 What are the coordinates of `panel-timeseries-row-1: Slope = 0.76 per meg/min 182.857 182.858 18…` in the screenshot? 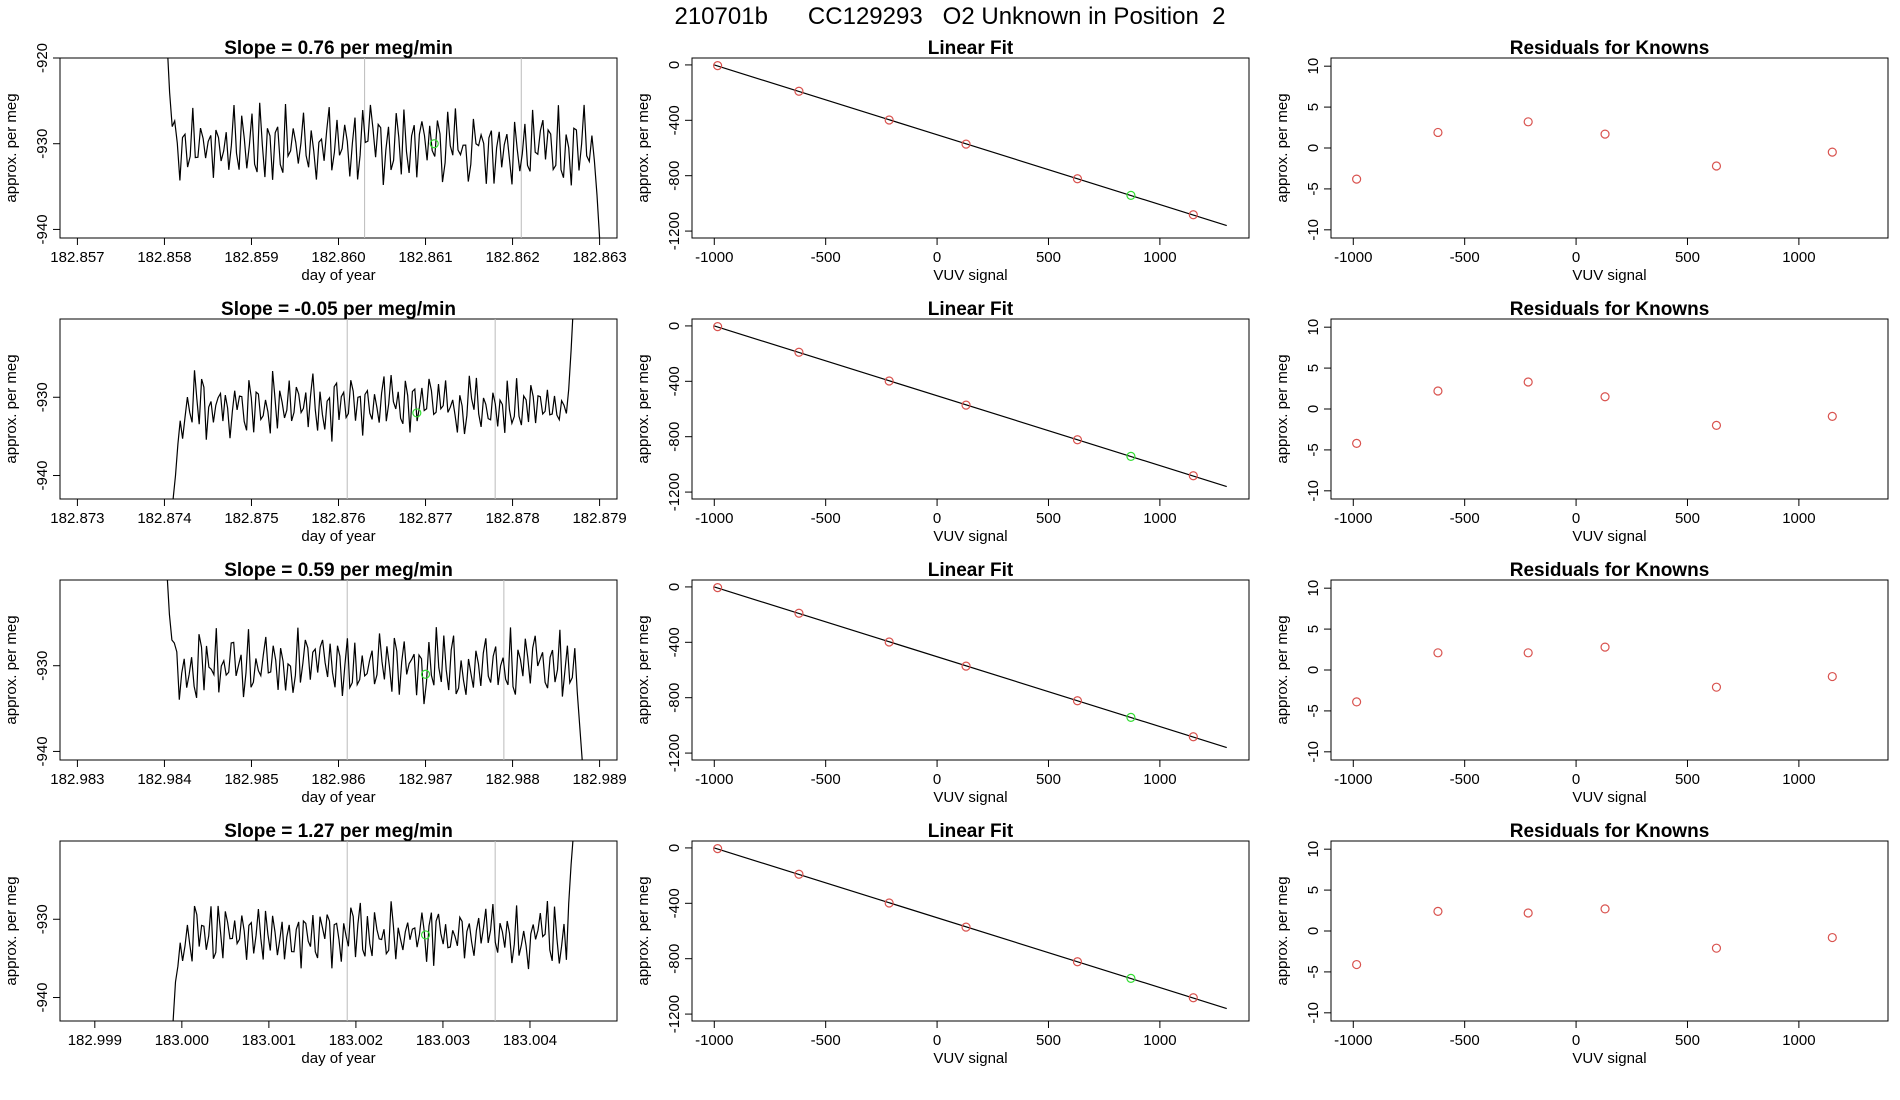 It's located at (315, 161).